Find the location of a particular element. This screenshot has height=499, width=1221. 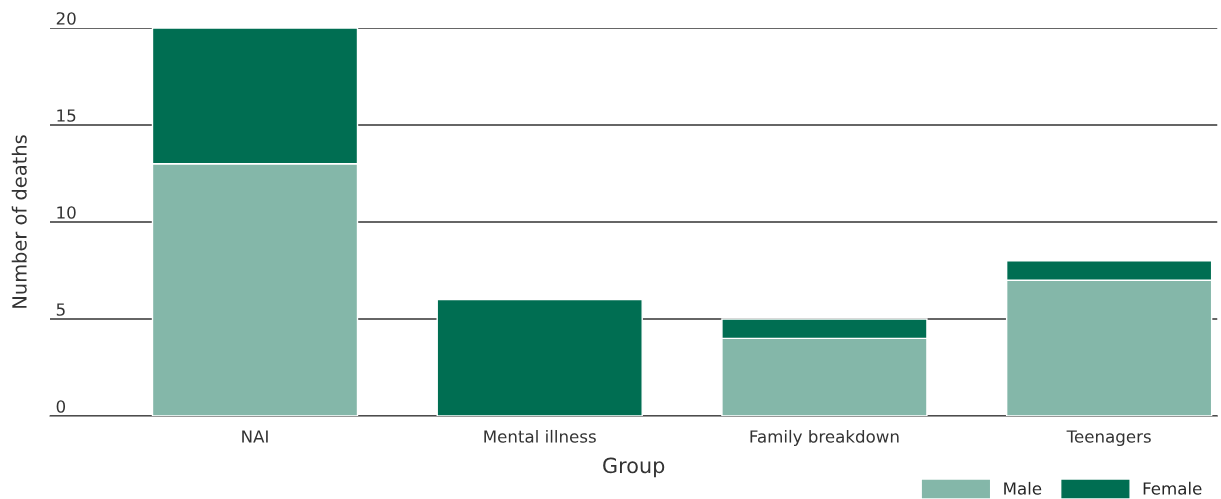

y-tick-label: 20 is located at coordinates (66, 18).